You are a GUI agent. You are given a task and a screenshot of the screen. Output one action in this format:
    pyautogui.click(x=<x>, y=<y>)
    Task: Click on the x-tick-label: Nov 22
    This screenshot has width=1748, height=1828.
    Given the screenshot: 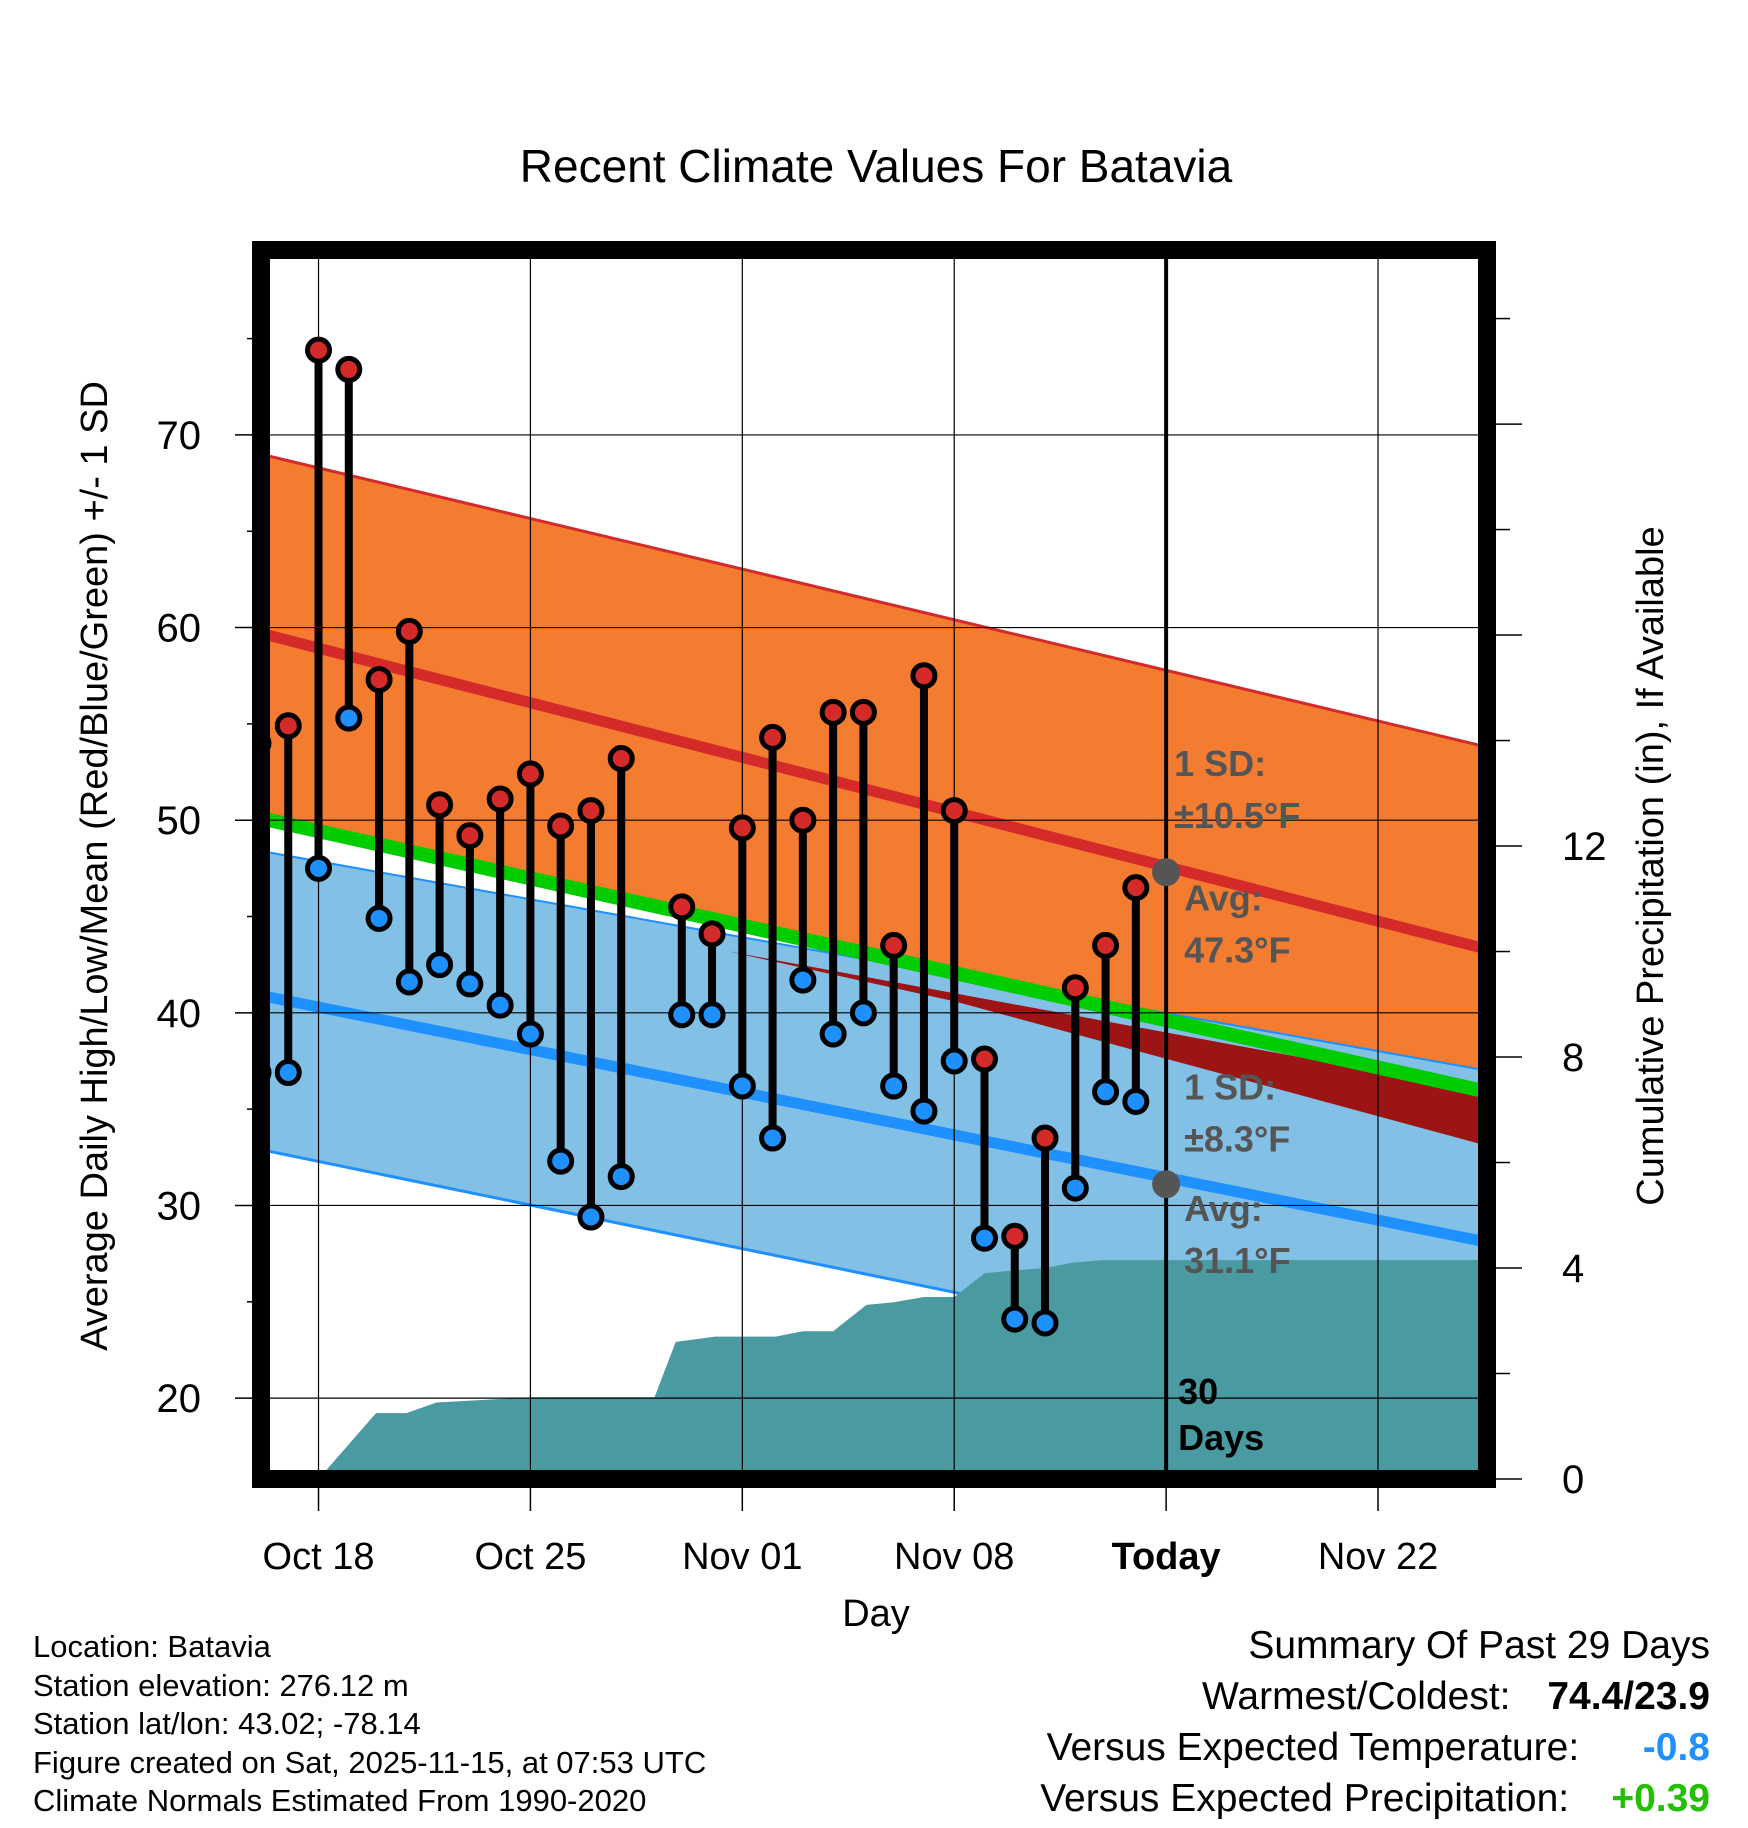 What is the action you would take?
    pyautogui.click(x=1378, y=1557)
    